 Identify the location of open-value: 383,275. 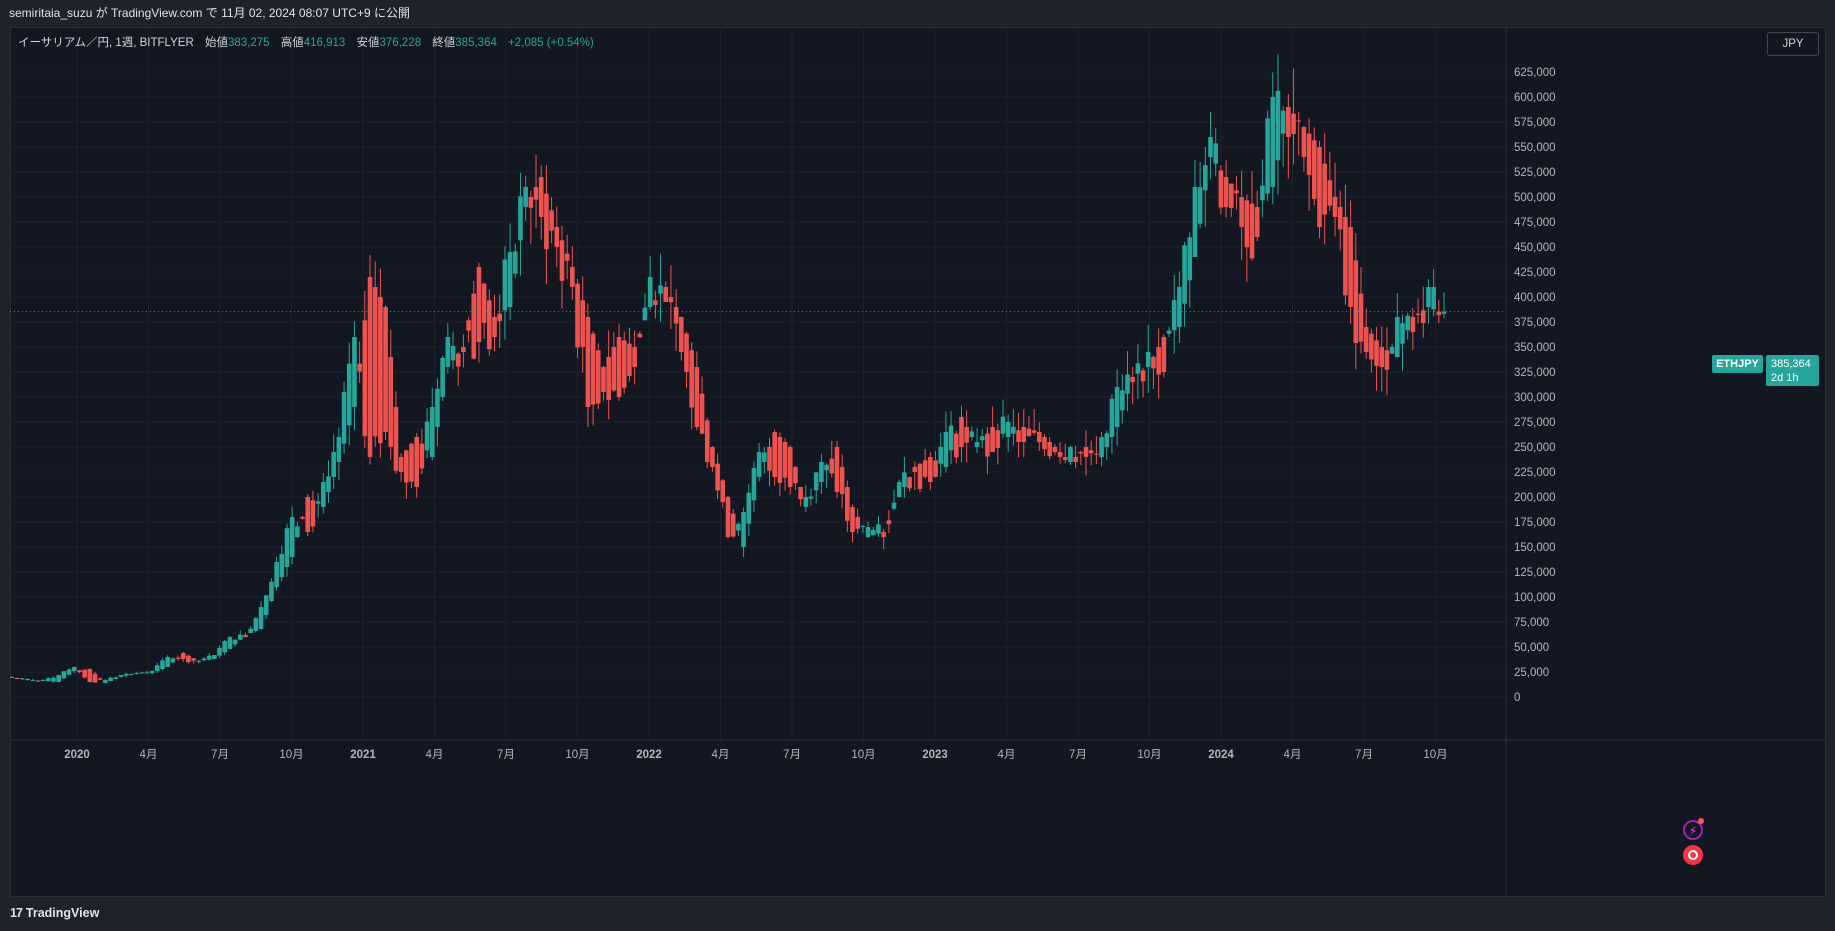
(248, 43).